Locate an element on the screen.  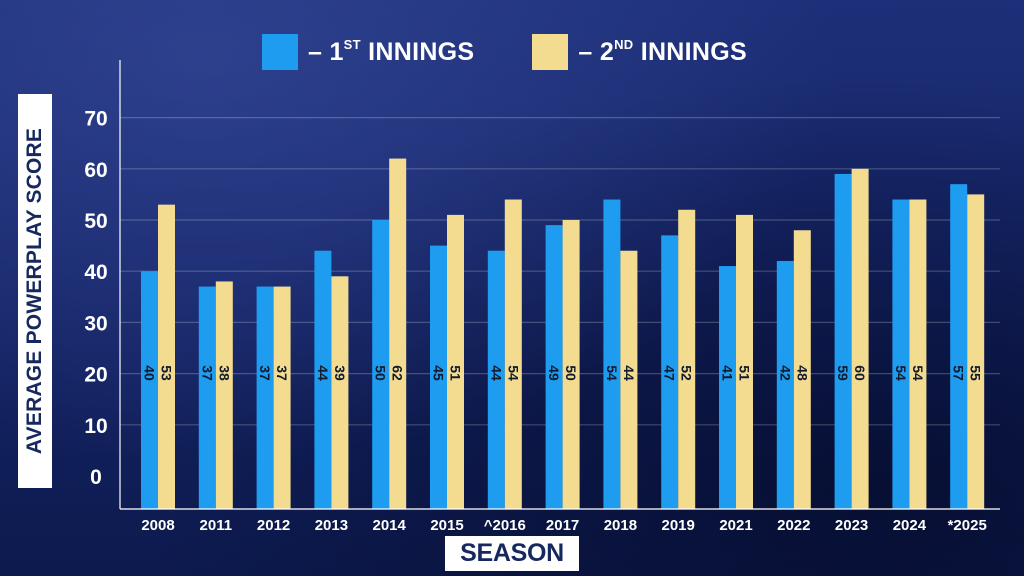
data-label-1st-innings: 49 is located at coordinates (554, 373).